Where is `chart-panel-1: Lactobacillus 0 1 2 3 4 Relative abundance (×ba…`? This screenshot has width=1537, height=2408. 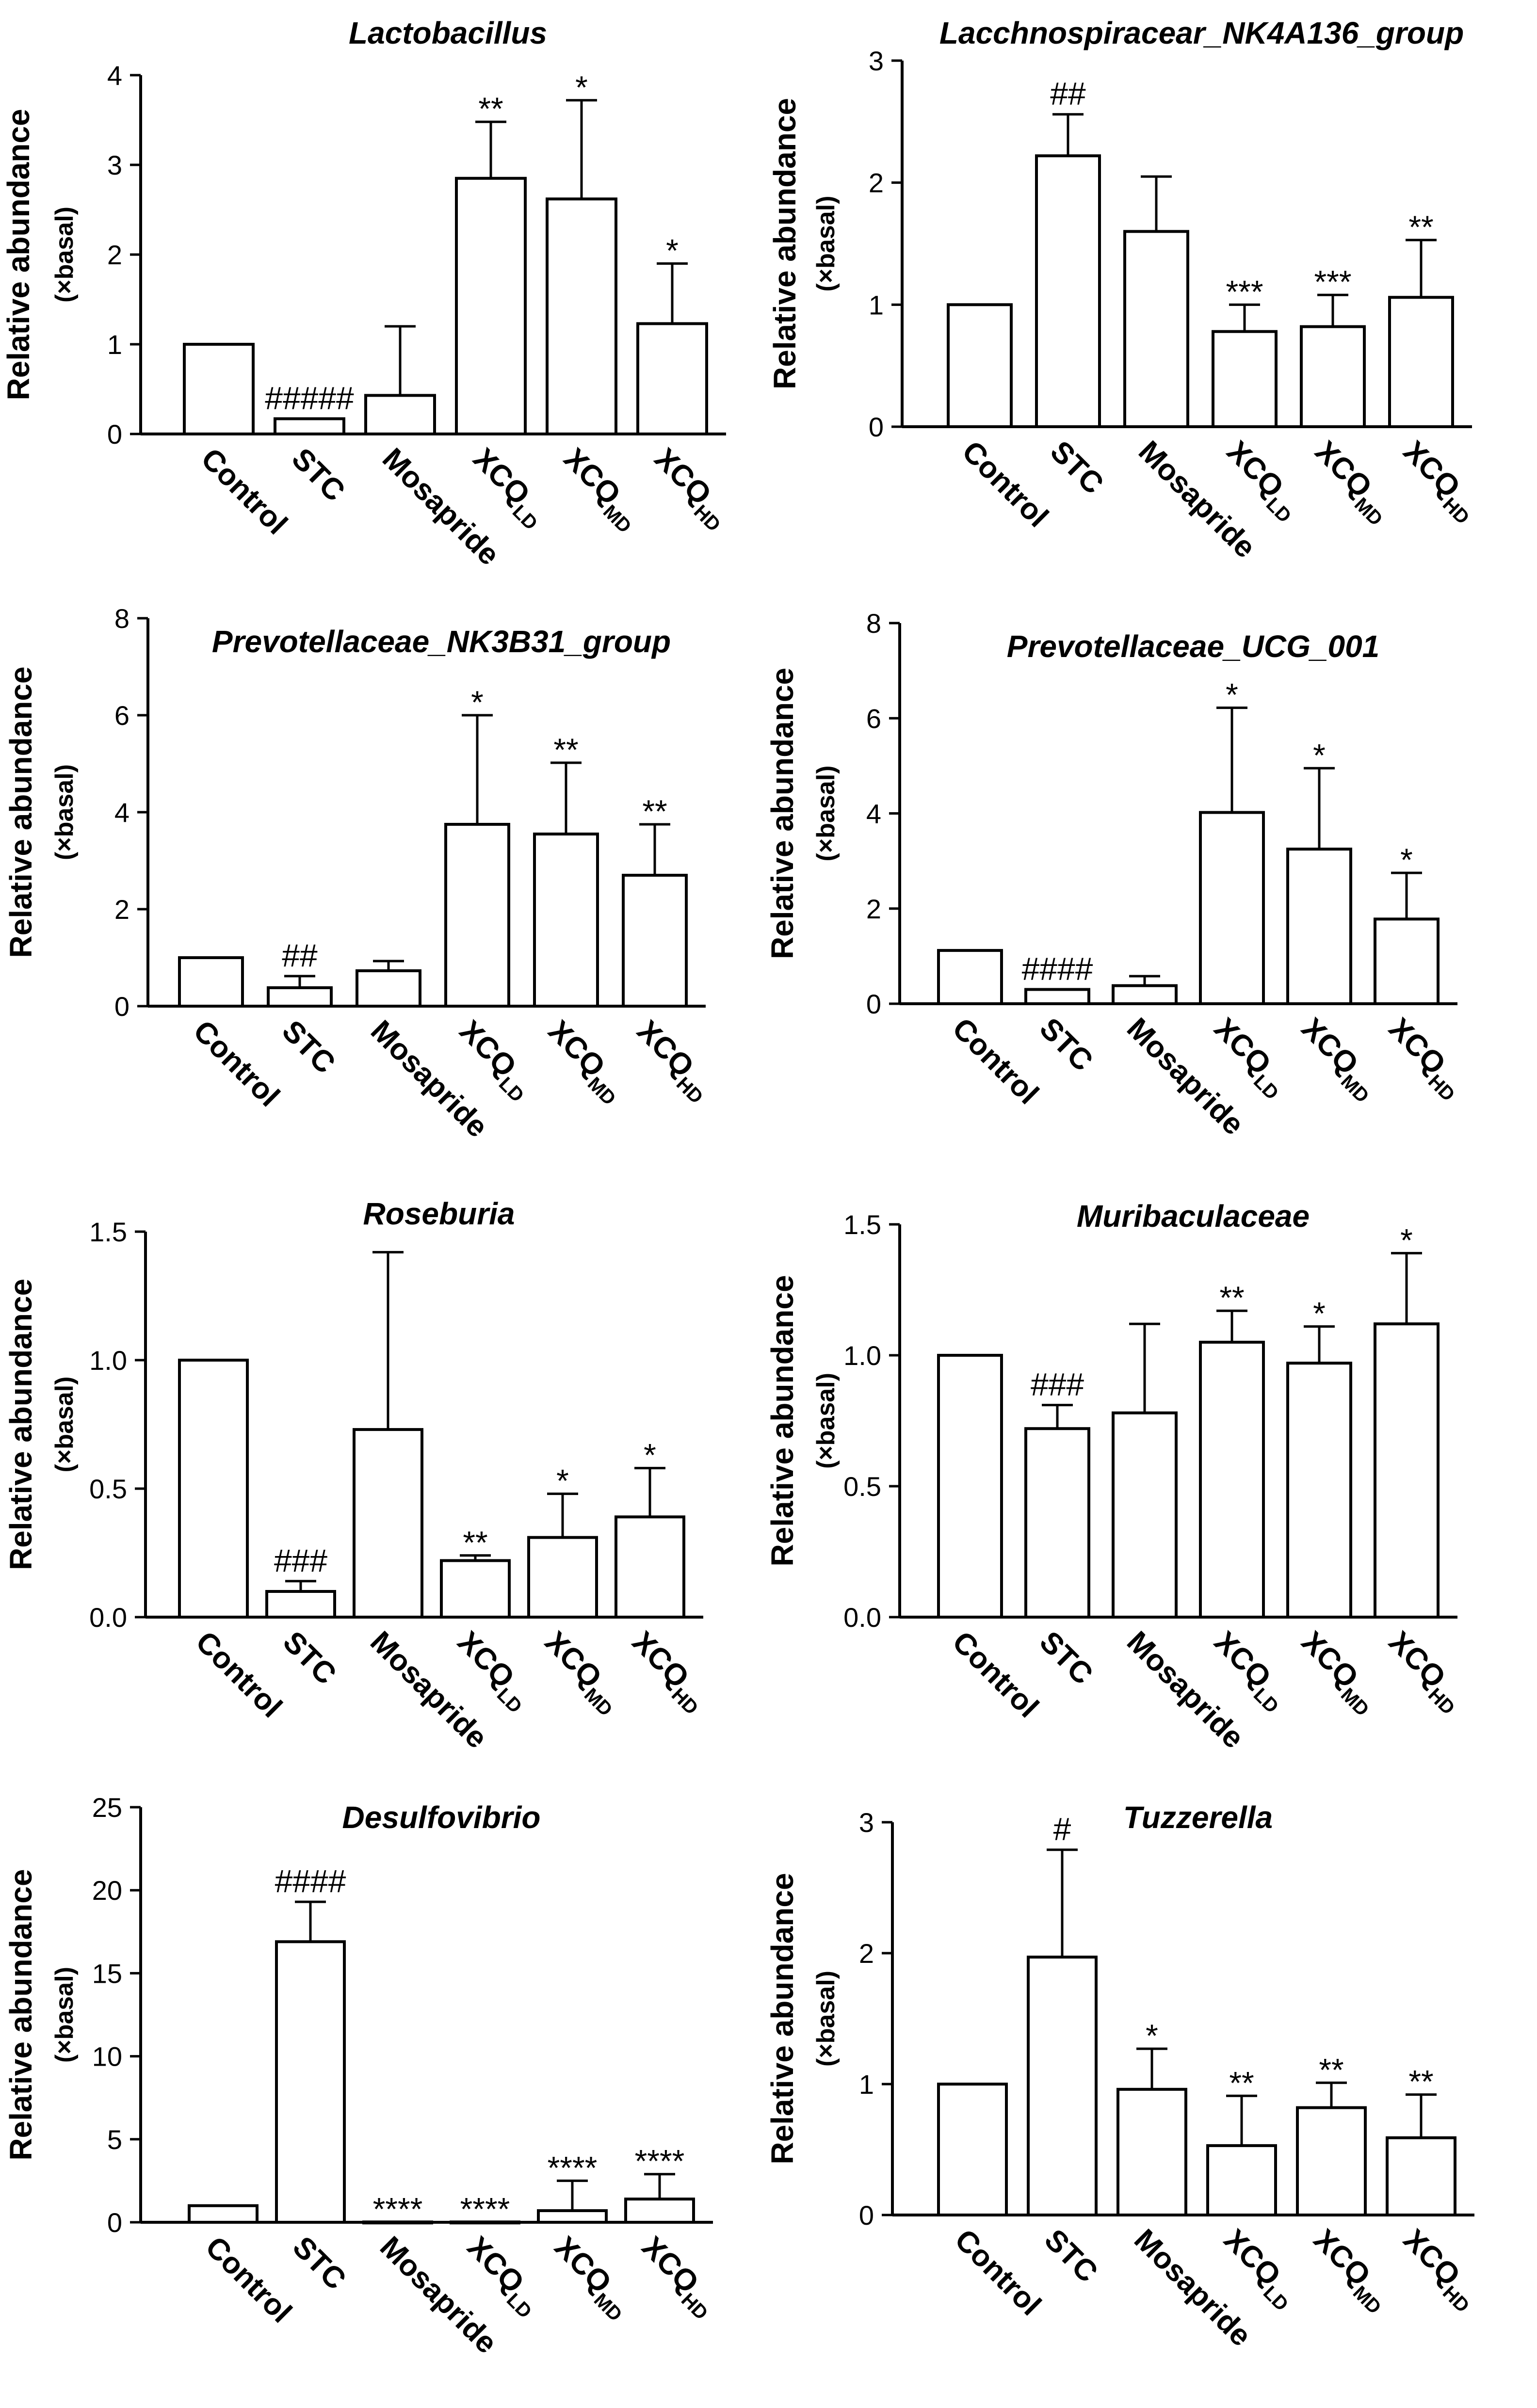 chart-panel-1: Lactobacillus 0 1 2 3 4 Relative abundance (×ba… is located at coordinates (370, 294).